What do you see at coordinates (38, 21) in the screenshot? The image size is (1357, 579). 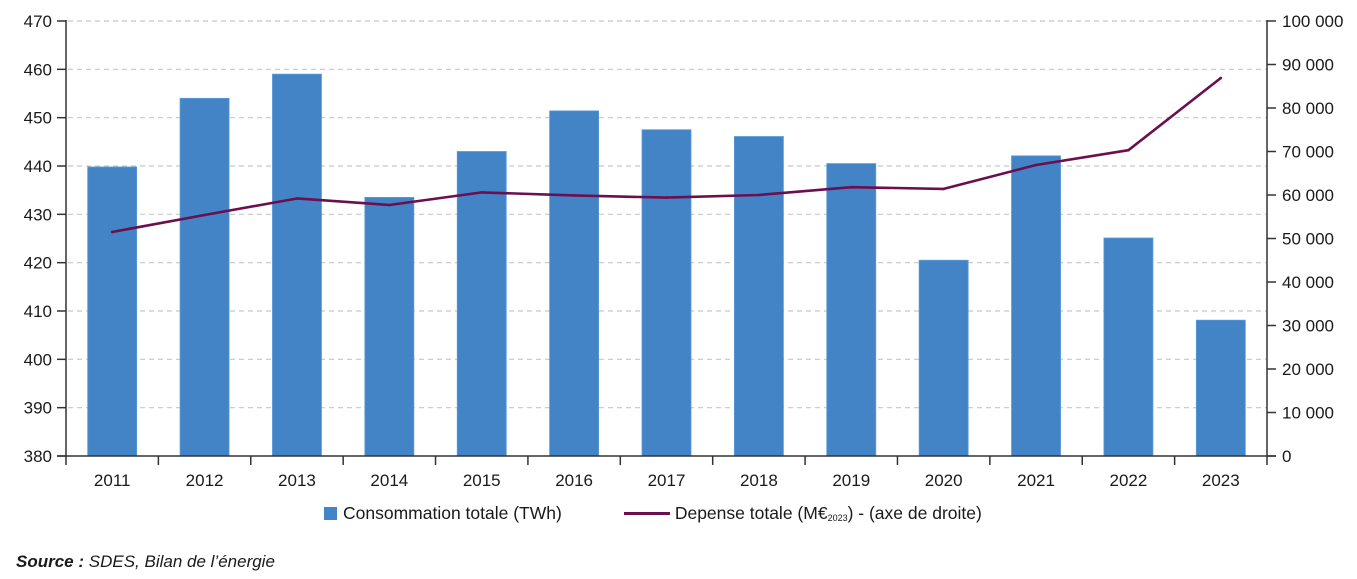 I see `left-tick-label: 470` at bounding box center [38, 21].